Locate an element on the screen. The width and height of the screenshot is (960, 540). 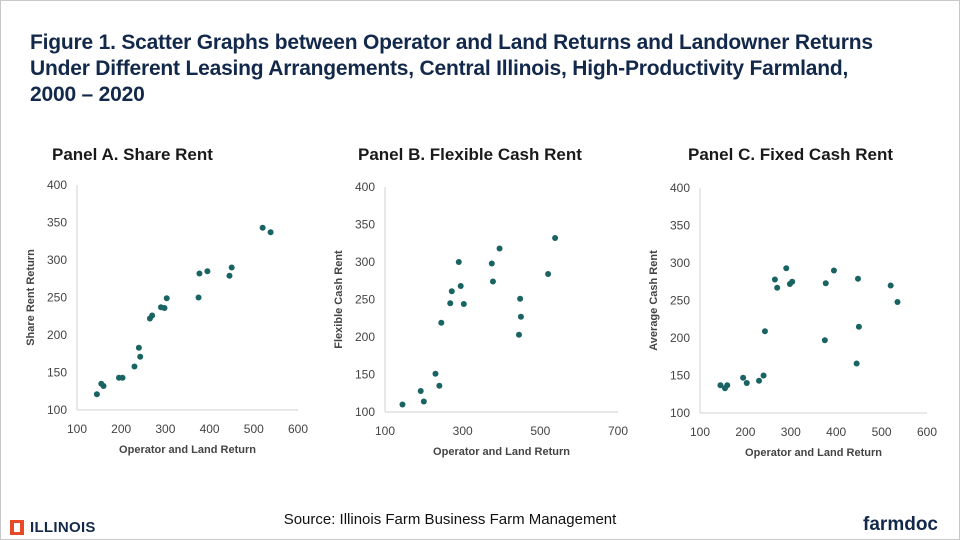
panel-b-y-tick-label: 250 is located at coordinates (365, 300).